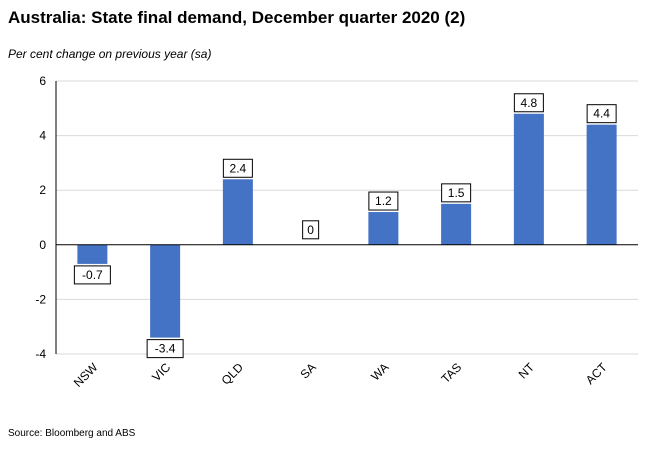 This screenshot has height=455, width=650. What do you see at coordinates (42, 81) in the screenshot?
I see `y-tick-label: 6` at bounding box center [42, 81].